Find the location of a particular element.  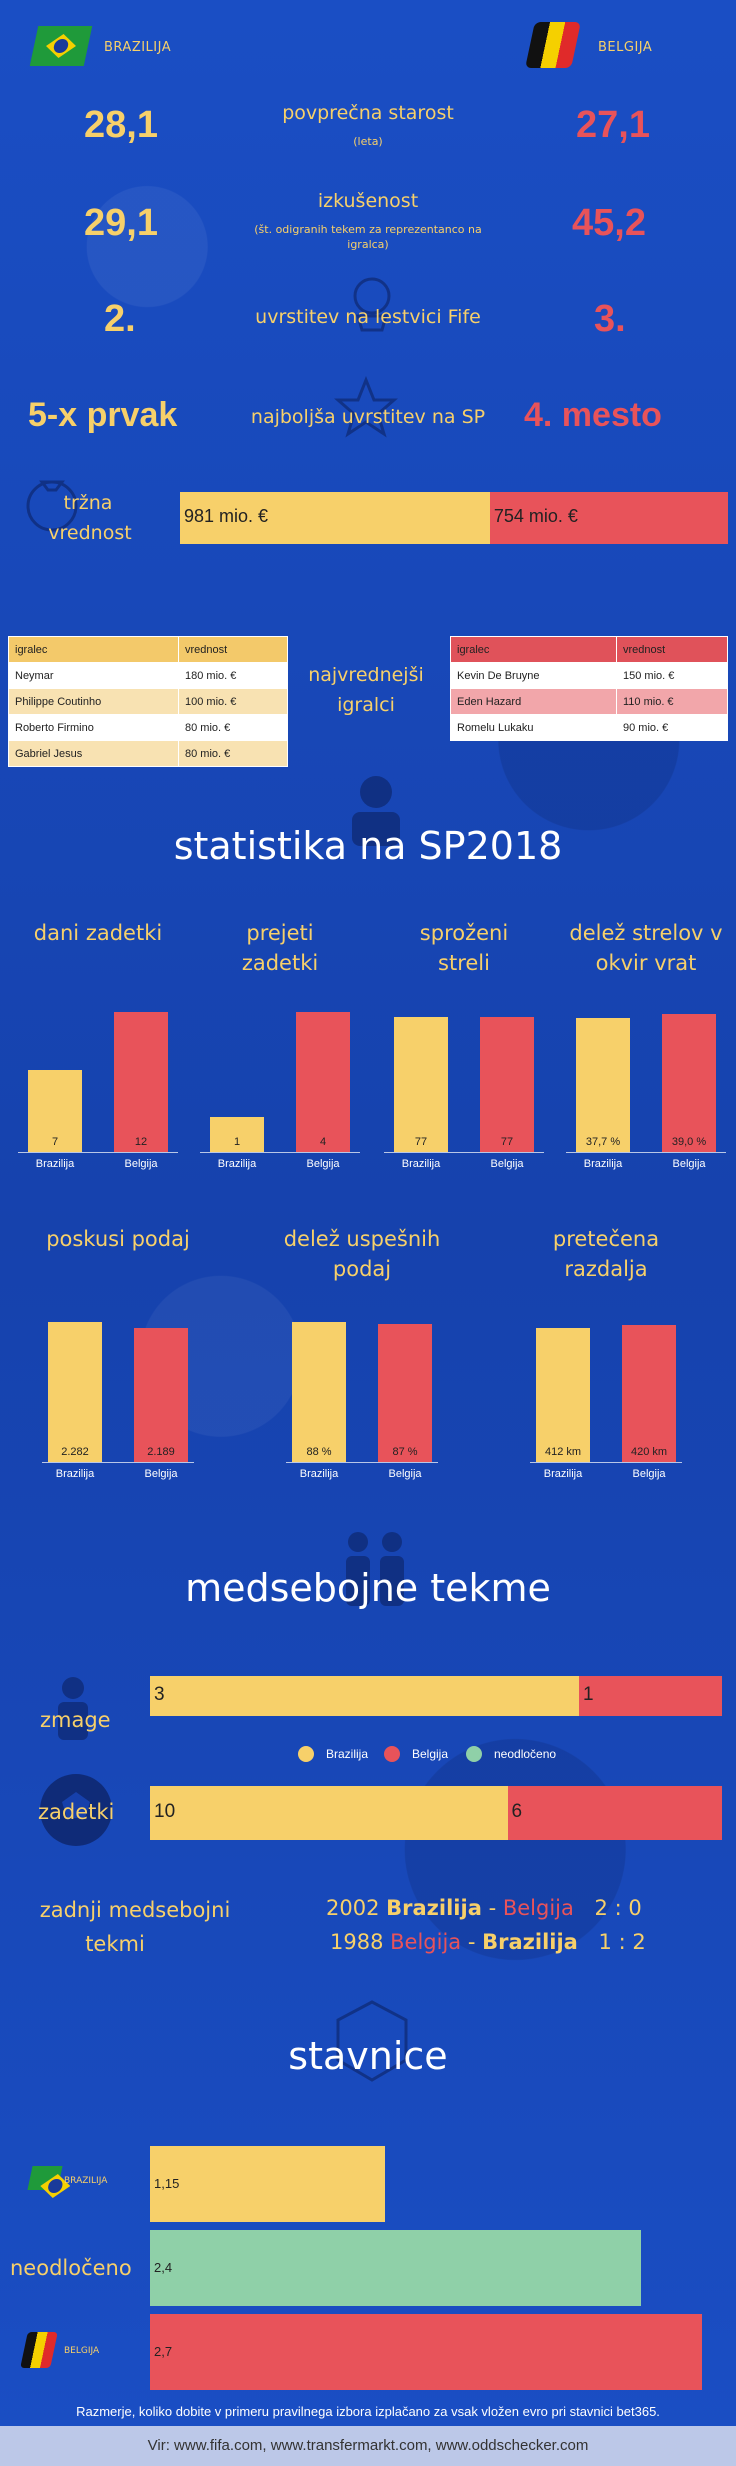

belgium-flag-icon is located at coordinates (553, 45).